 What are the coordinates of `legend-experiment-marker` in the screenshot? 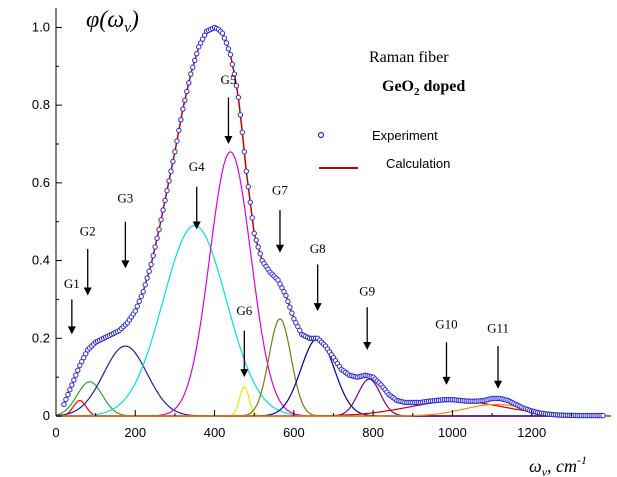 It's located at (321, 135).